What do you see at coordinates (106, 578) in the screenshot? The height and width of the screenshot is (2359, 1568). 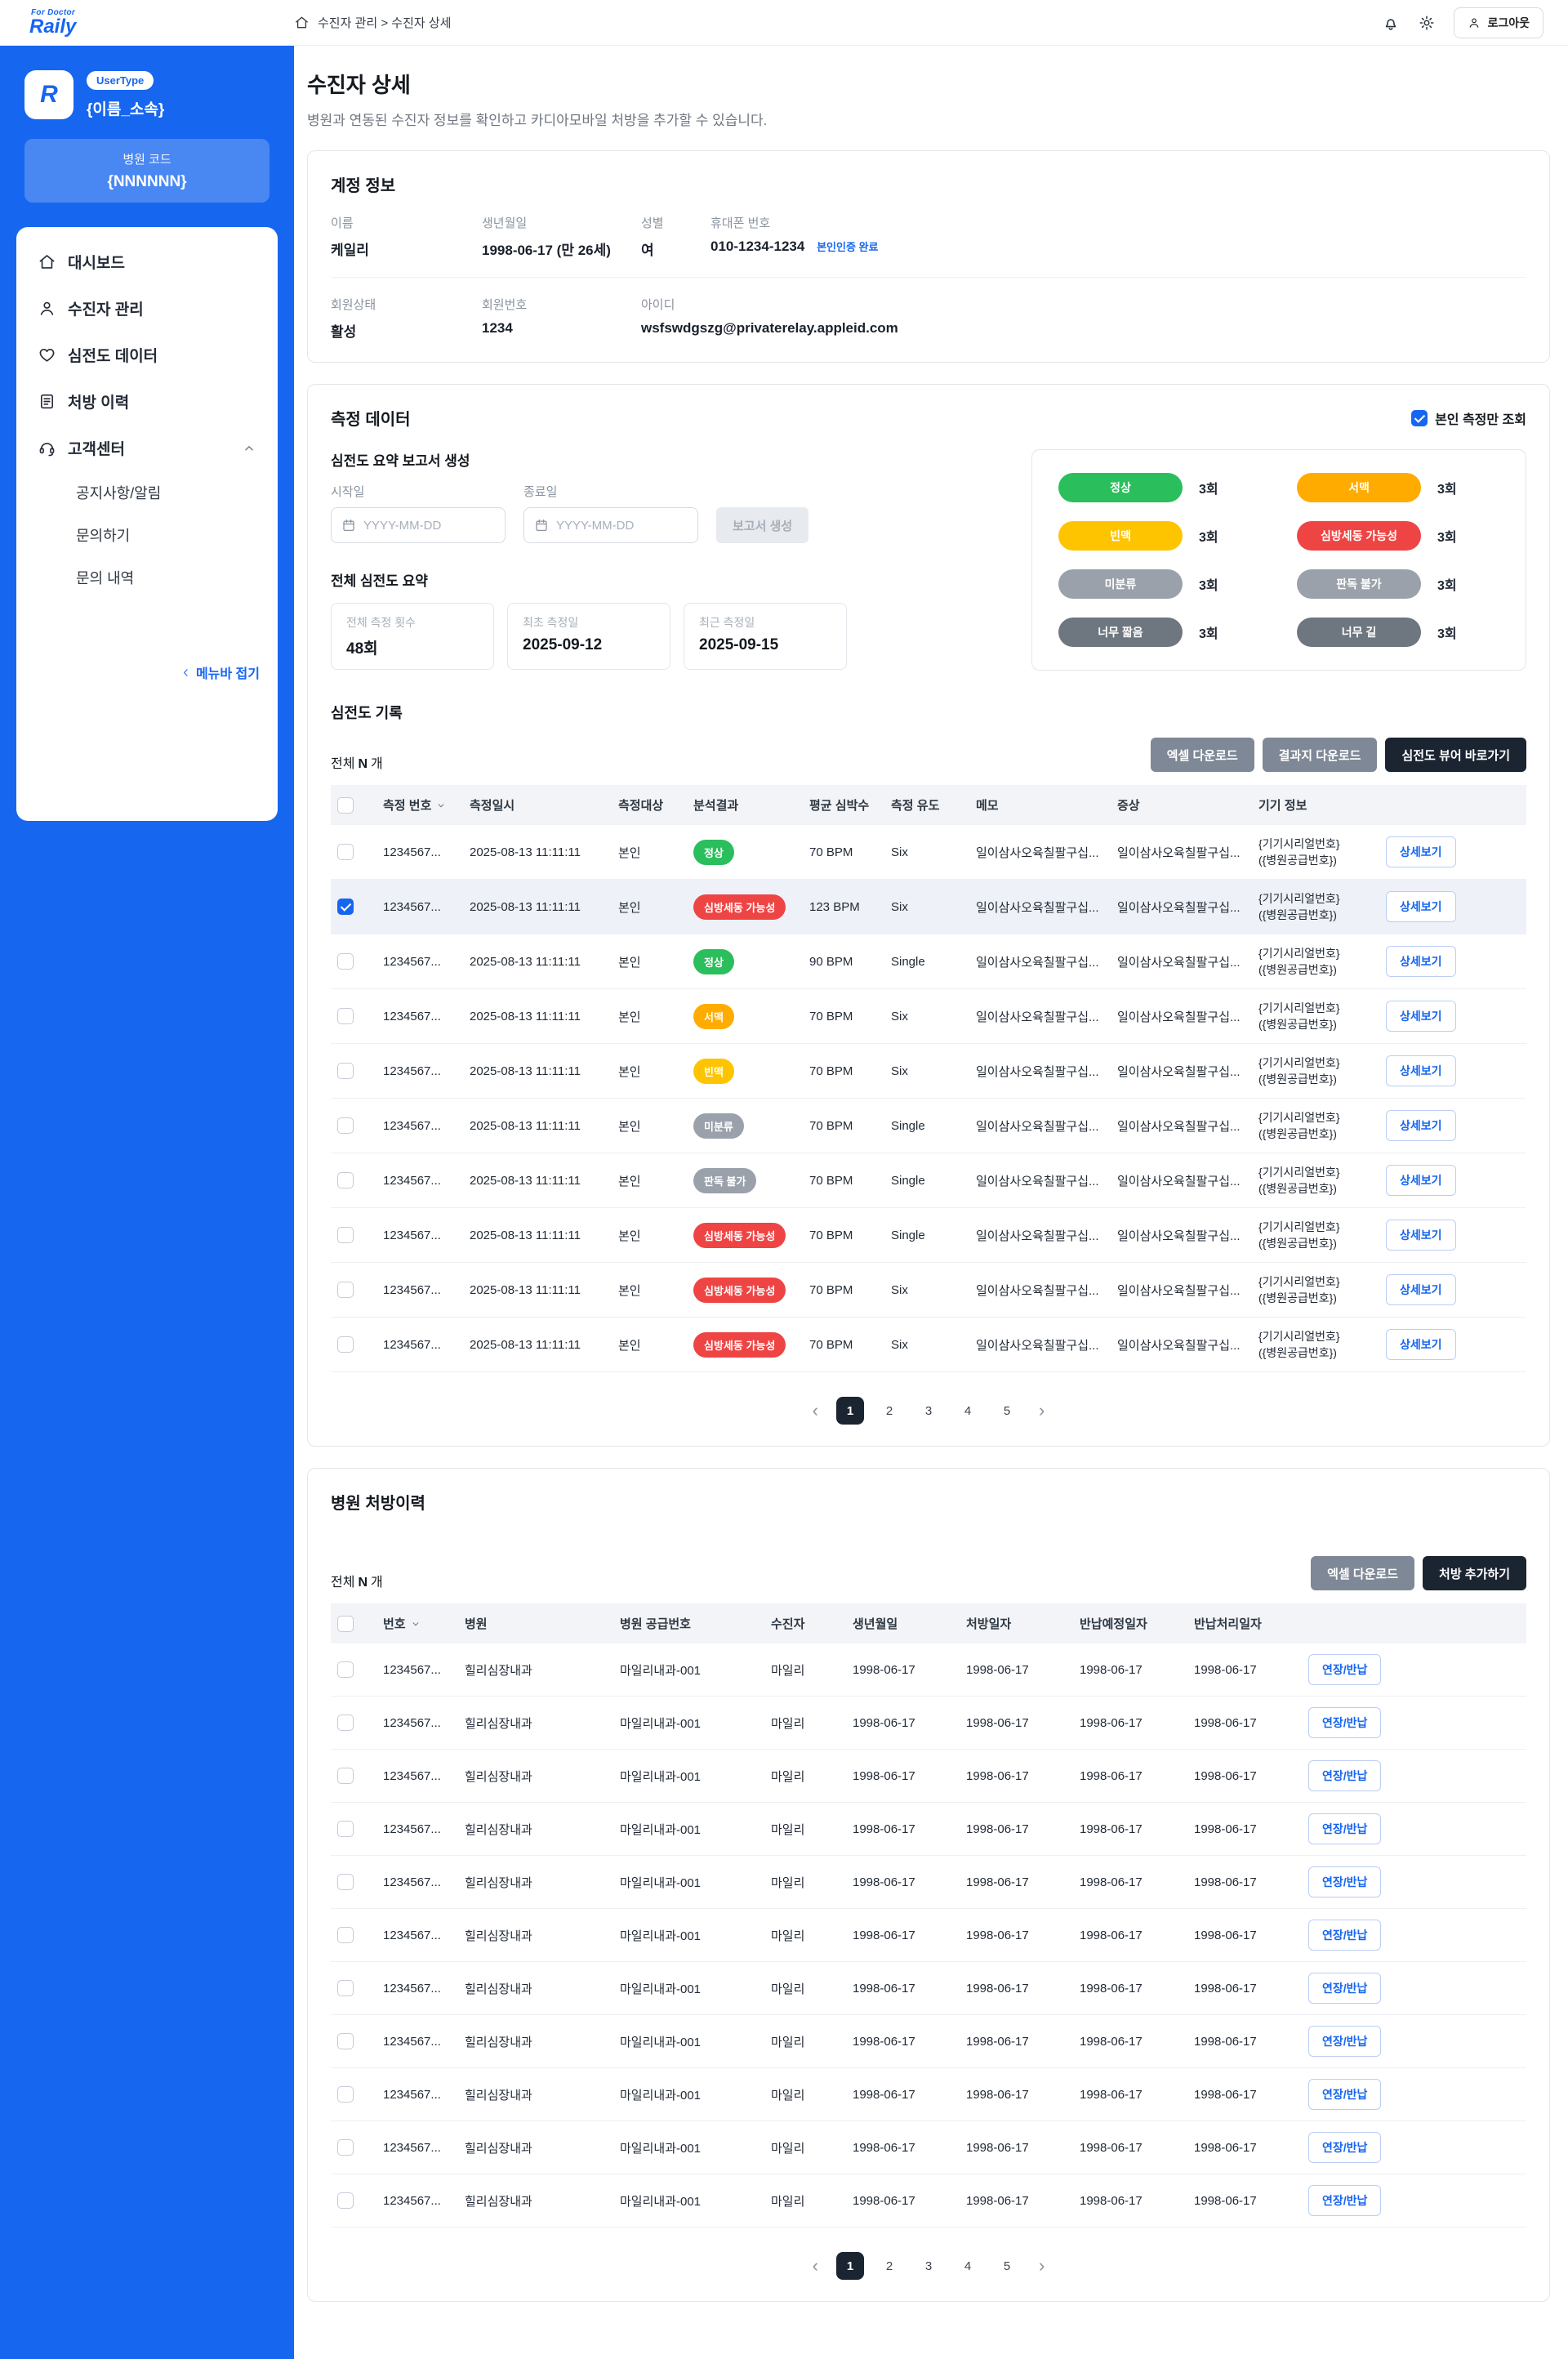 I see `sidebar-subitem-inquiry-history: 문의 내역` at bounding box center [106, 578].